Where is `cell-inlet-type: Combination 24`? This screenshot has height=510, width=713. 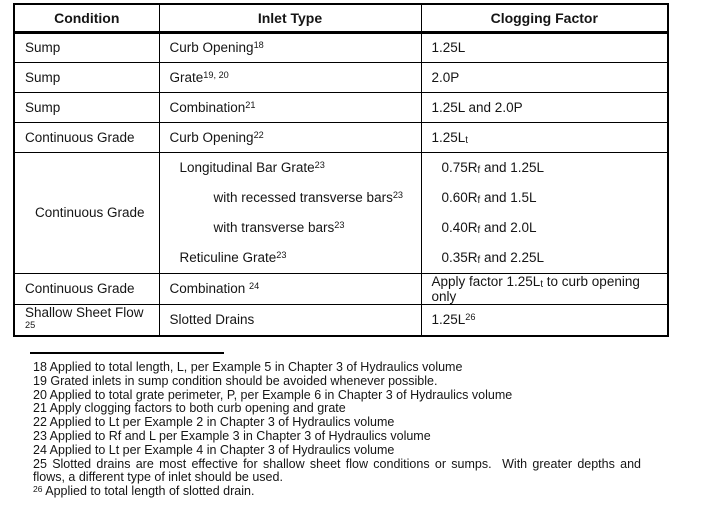 cell-inlet-type: Combination 24 is located at coordinates (290, 288).